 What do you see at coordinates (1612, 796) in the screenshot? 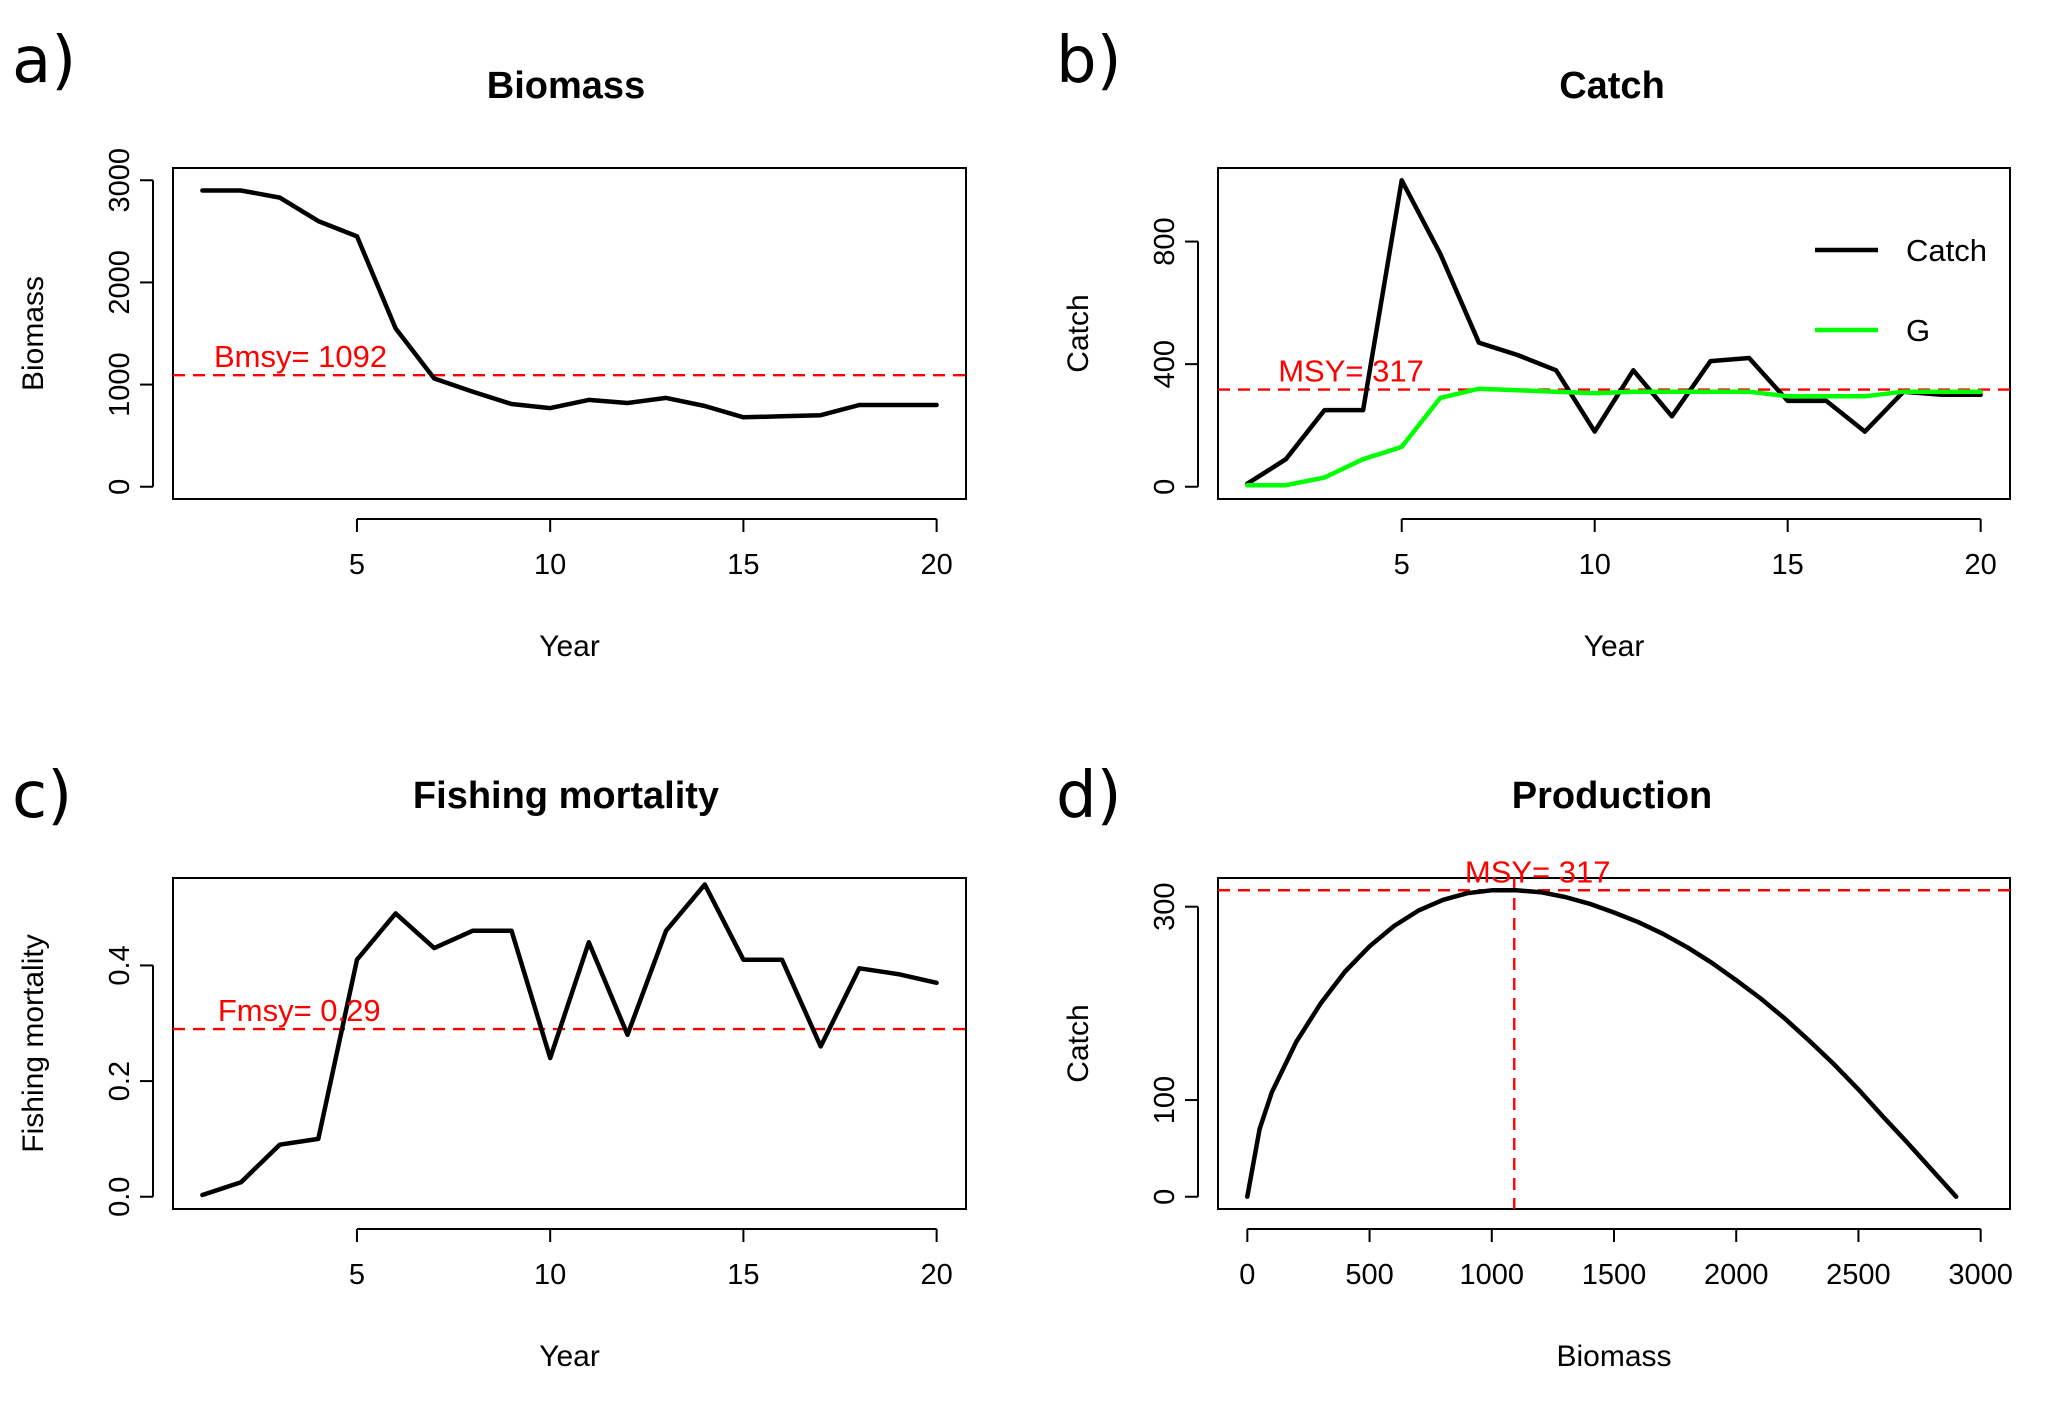
I see `panel-title: Production` at bounding box center [1612, 796].